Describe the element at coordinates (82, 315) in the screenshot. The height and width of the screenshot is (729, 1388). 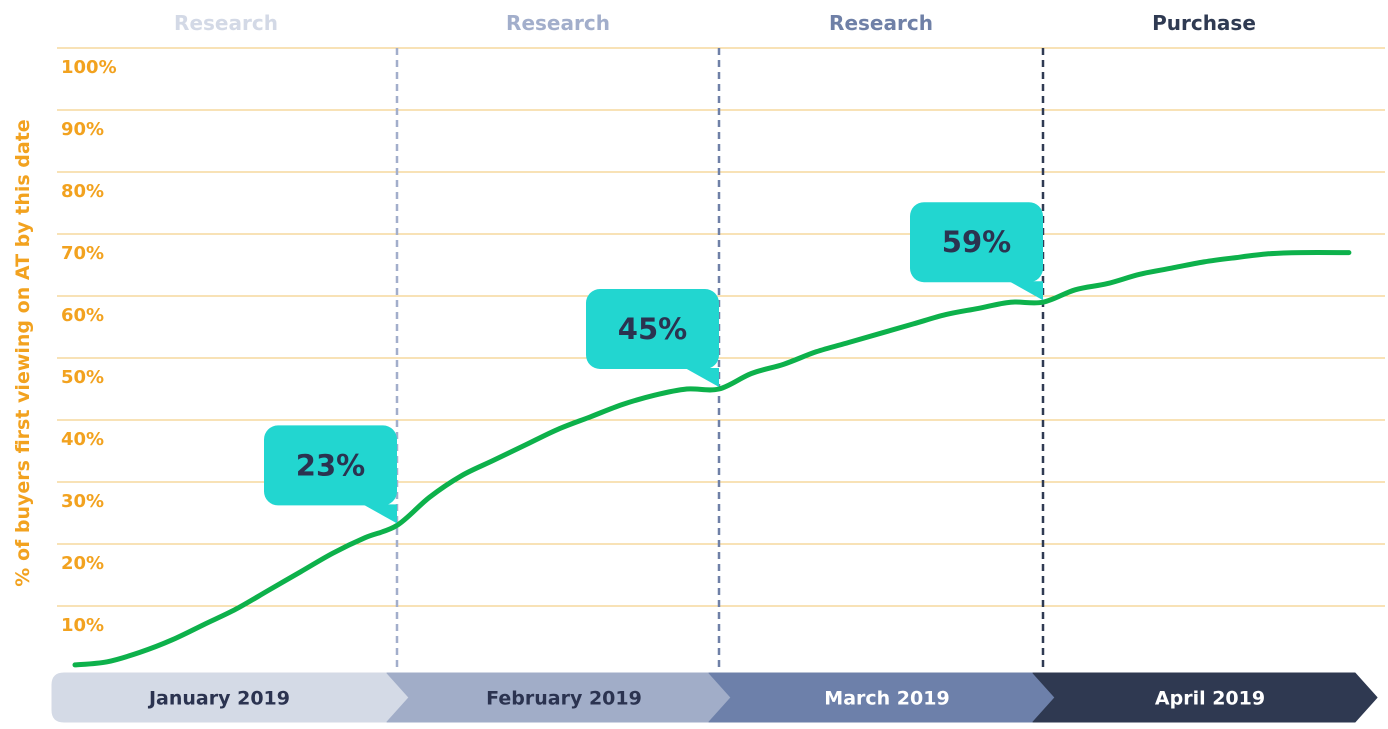
I see `y-tick-label: 60%` at that location.